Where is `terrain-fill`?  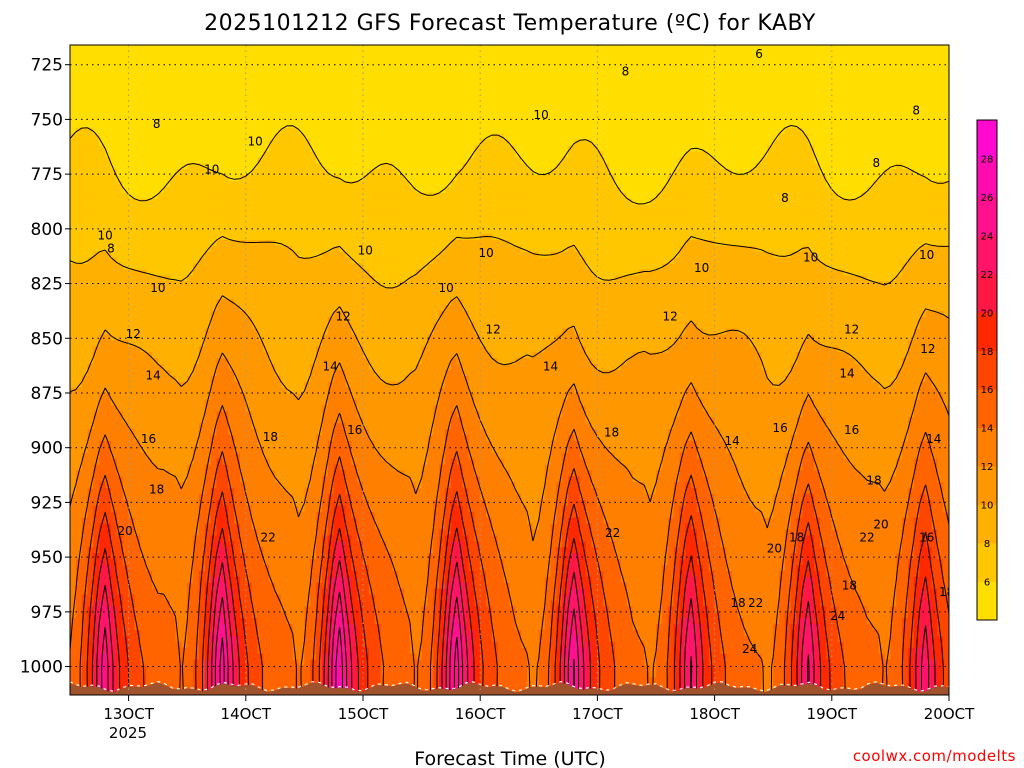 terrain-fill is located at coordinates (509, 688).